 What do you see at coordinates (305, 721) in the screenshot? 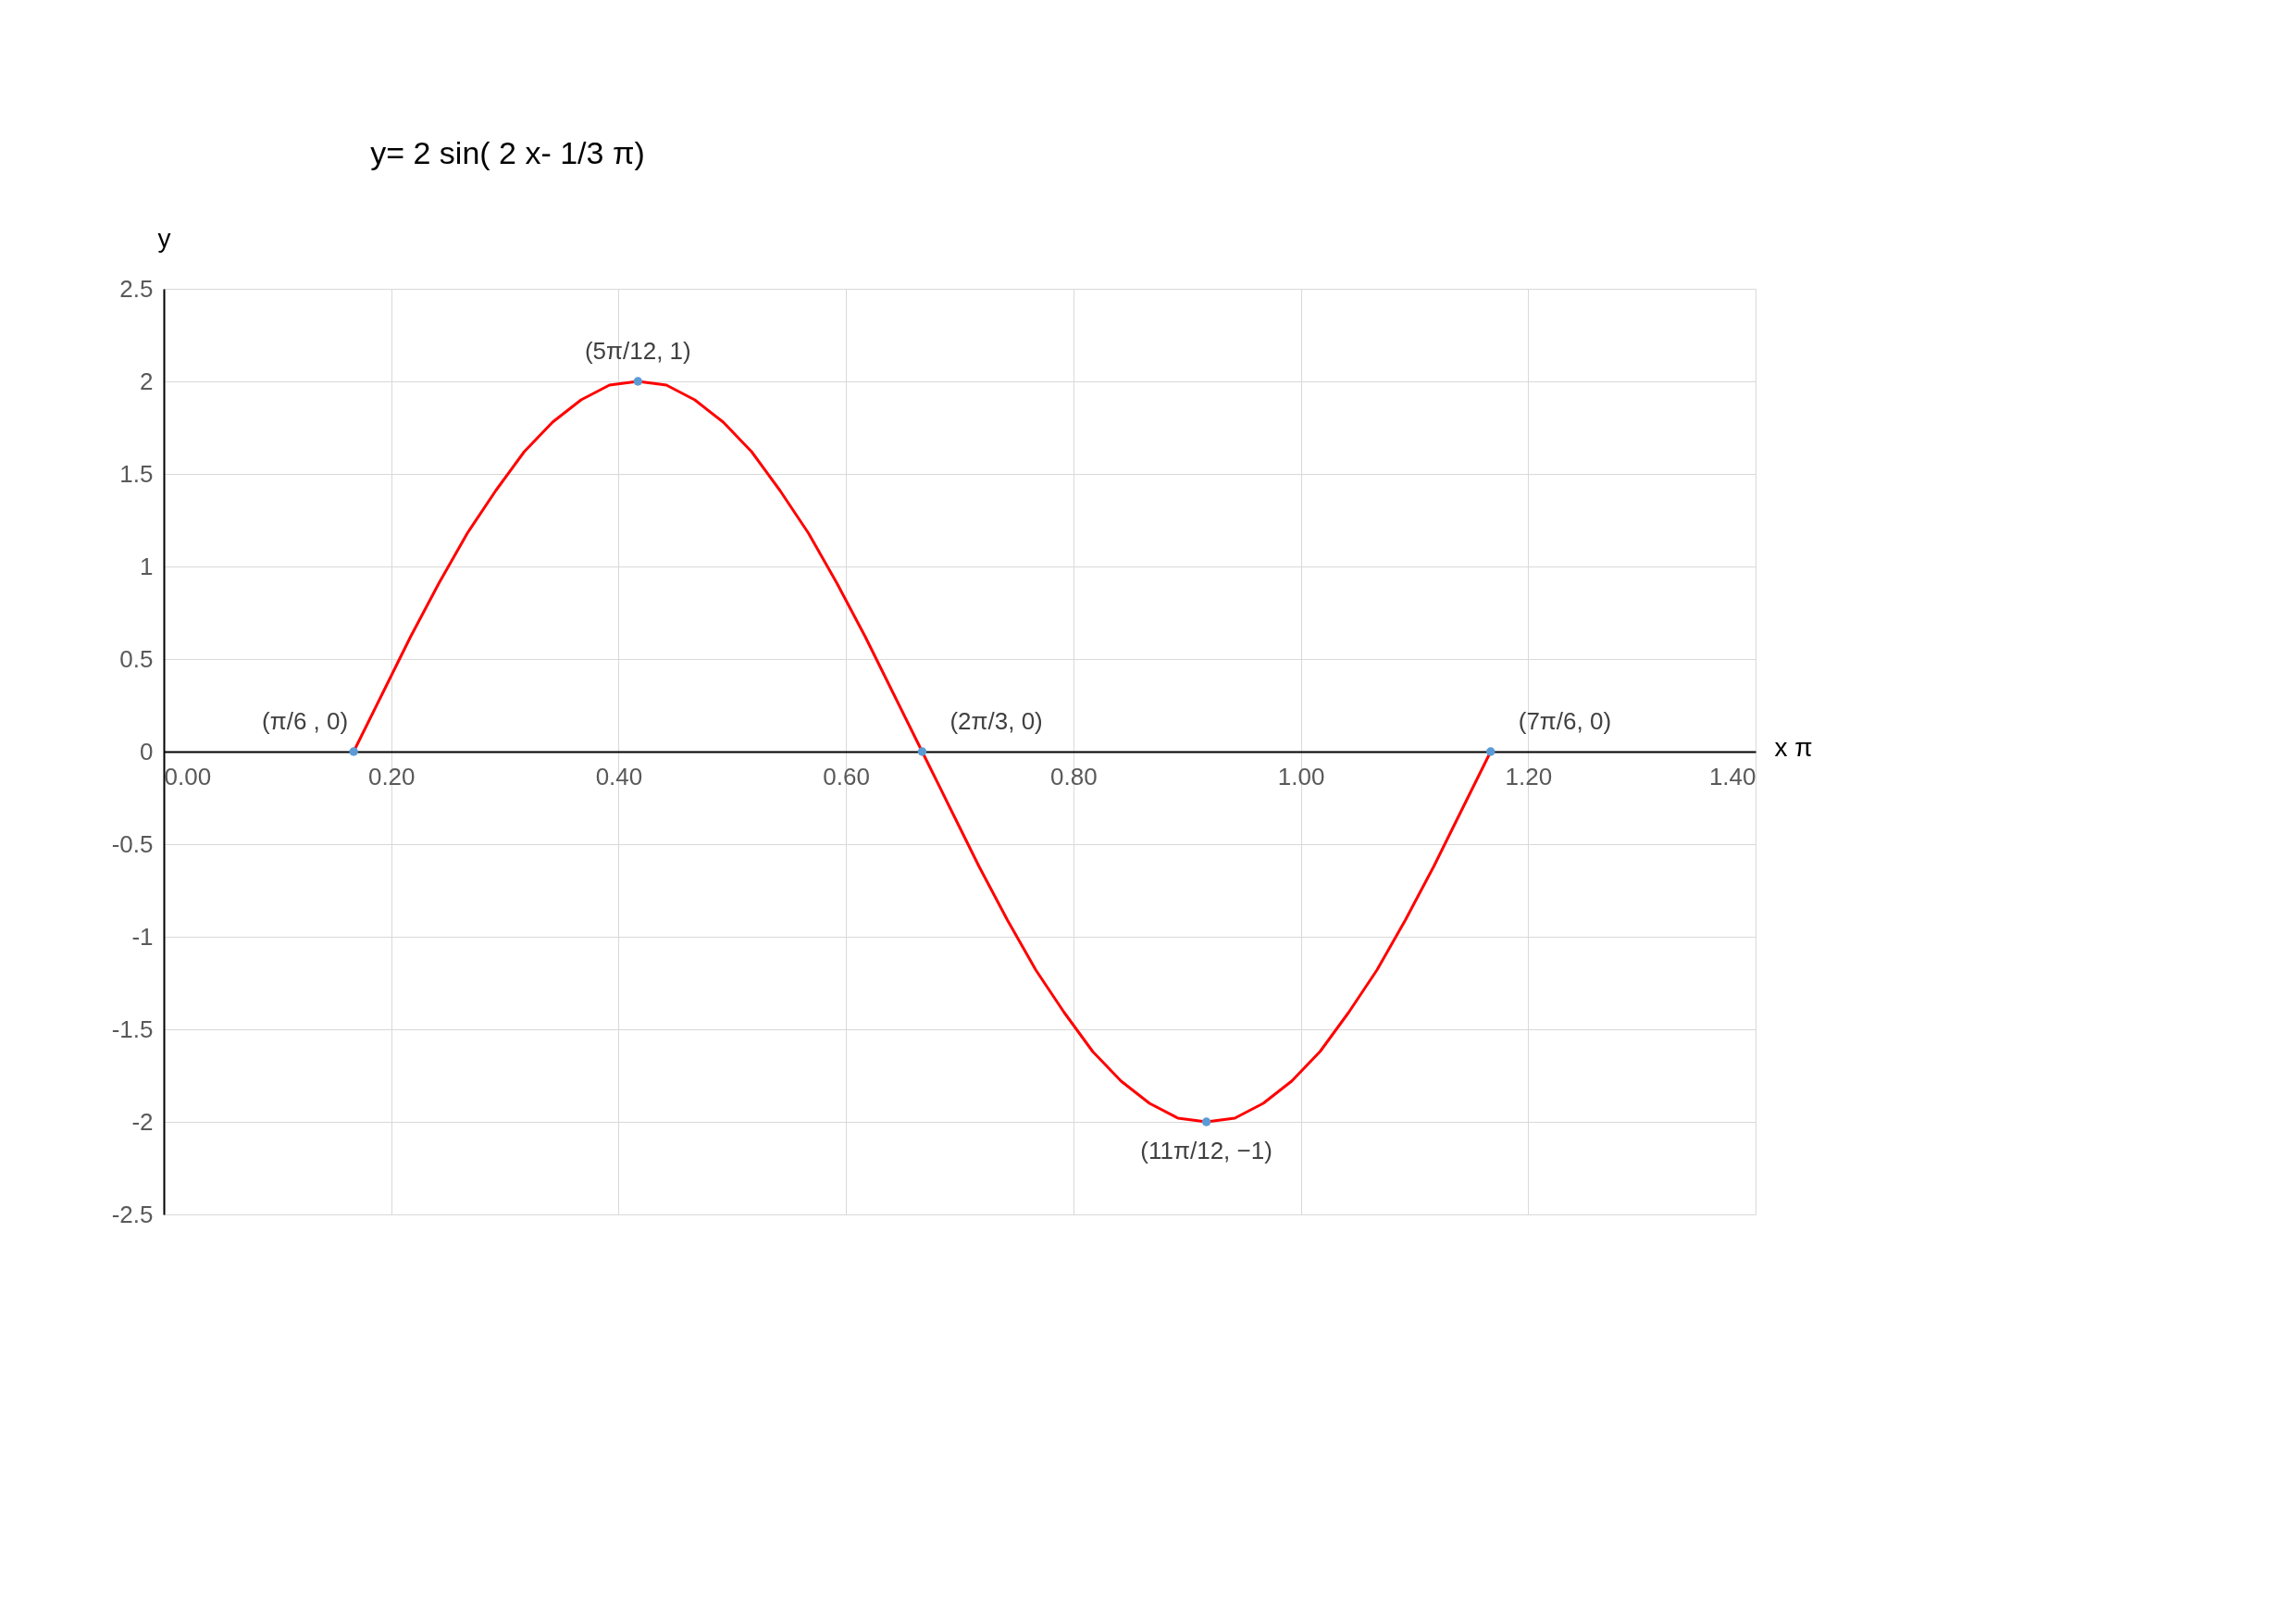
I see `annotation: (π/6 , 0)` at bounding box center [305, 721].